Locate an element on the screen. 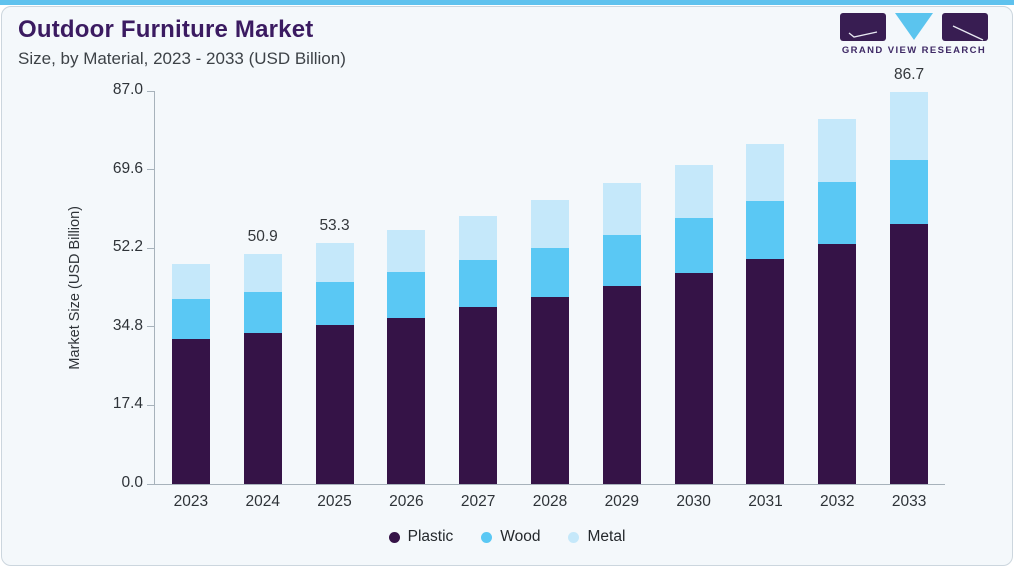 Image resolution: width=1014 pixels, height=571 pixels. bar-2025 is located at coordinates (334, 287).